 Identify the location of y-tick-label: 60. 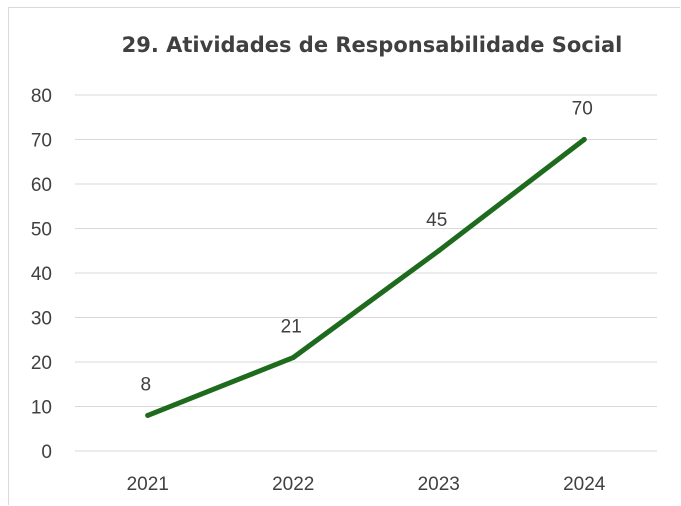
(41, 185).